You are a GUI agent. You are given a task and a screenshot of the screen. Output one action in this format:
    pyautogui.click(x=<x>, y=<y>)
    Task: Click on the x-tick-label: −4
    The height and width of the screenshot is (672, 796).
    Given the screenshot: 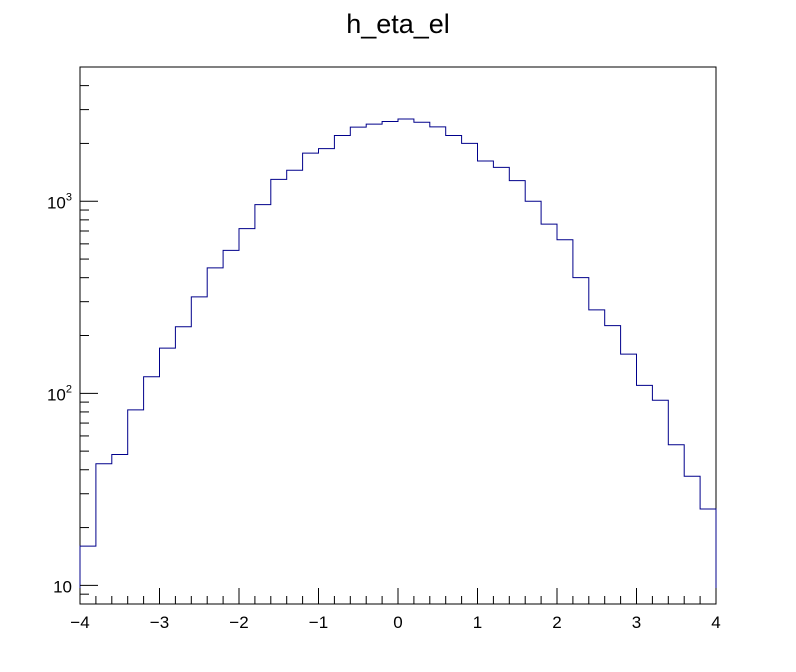 What is the action you would take?
    pyautogui.click(x=79, y=622)
    